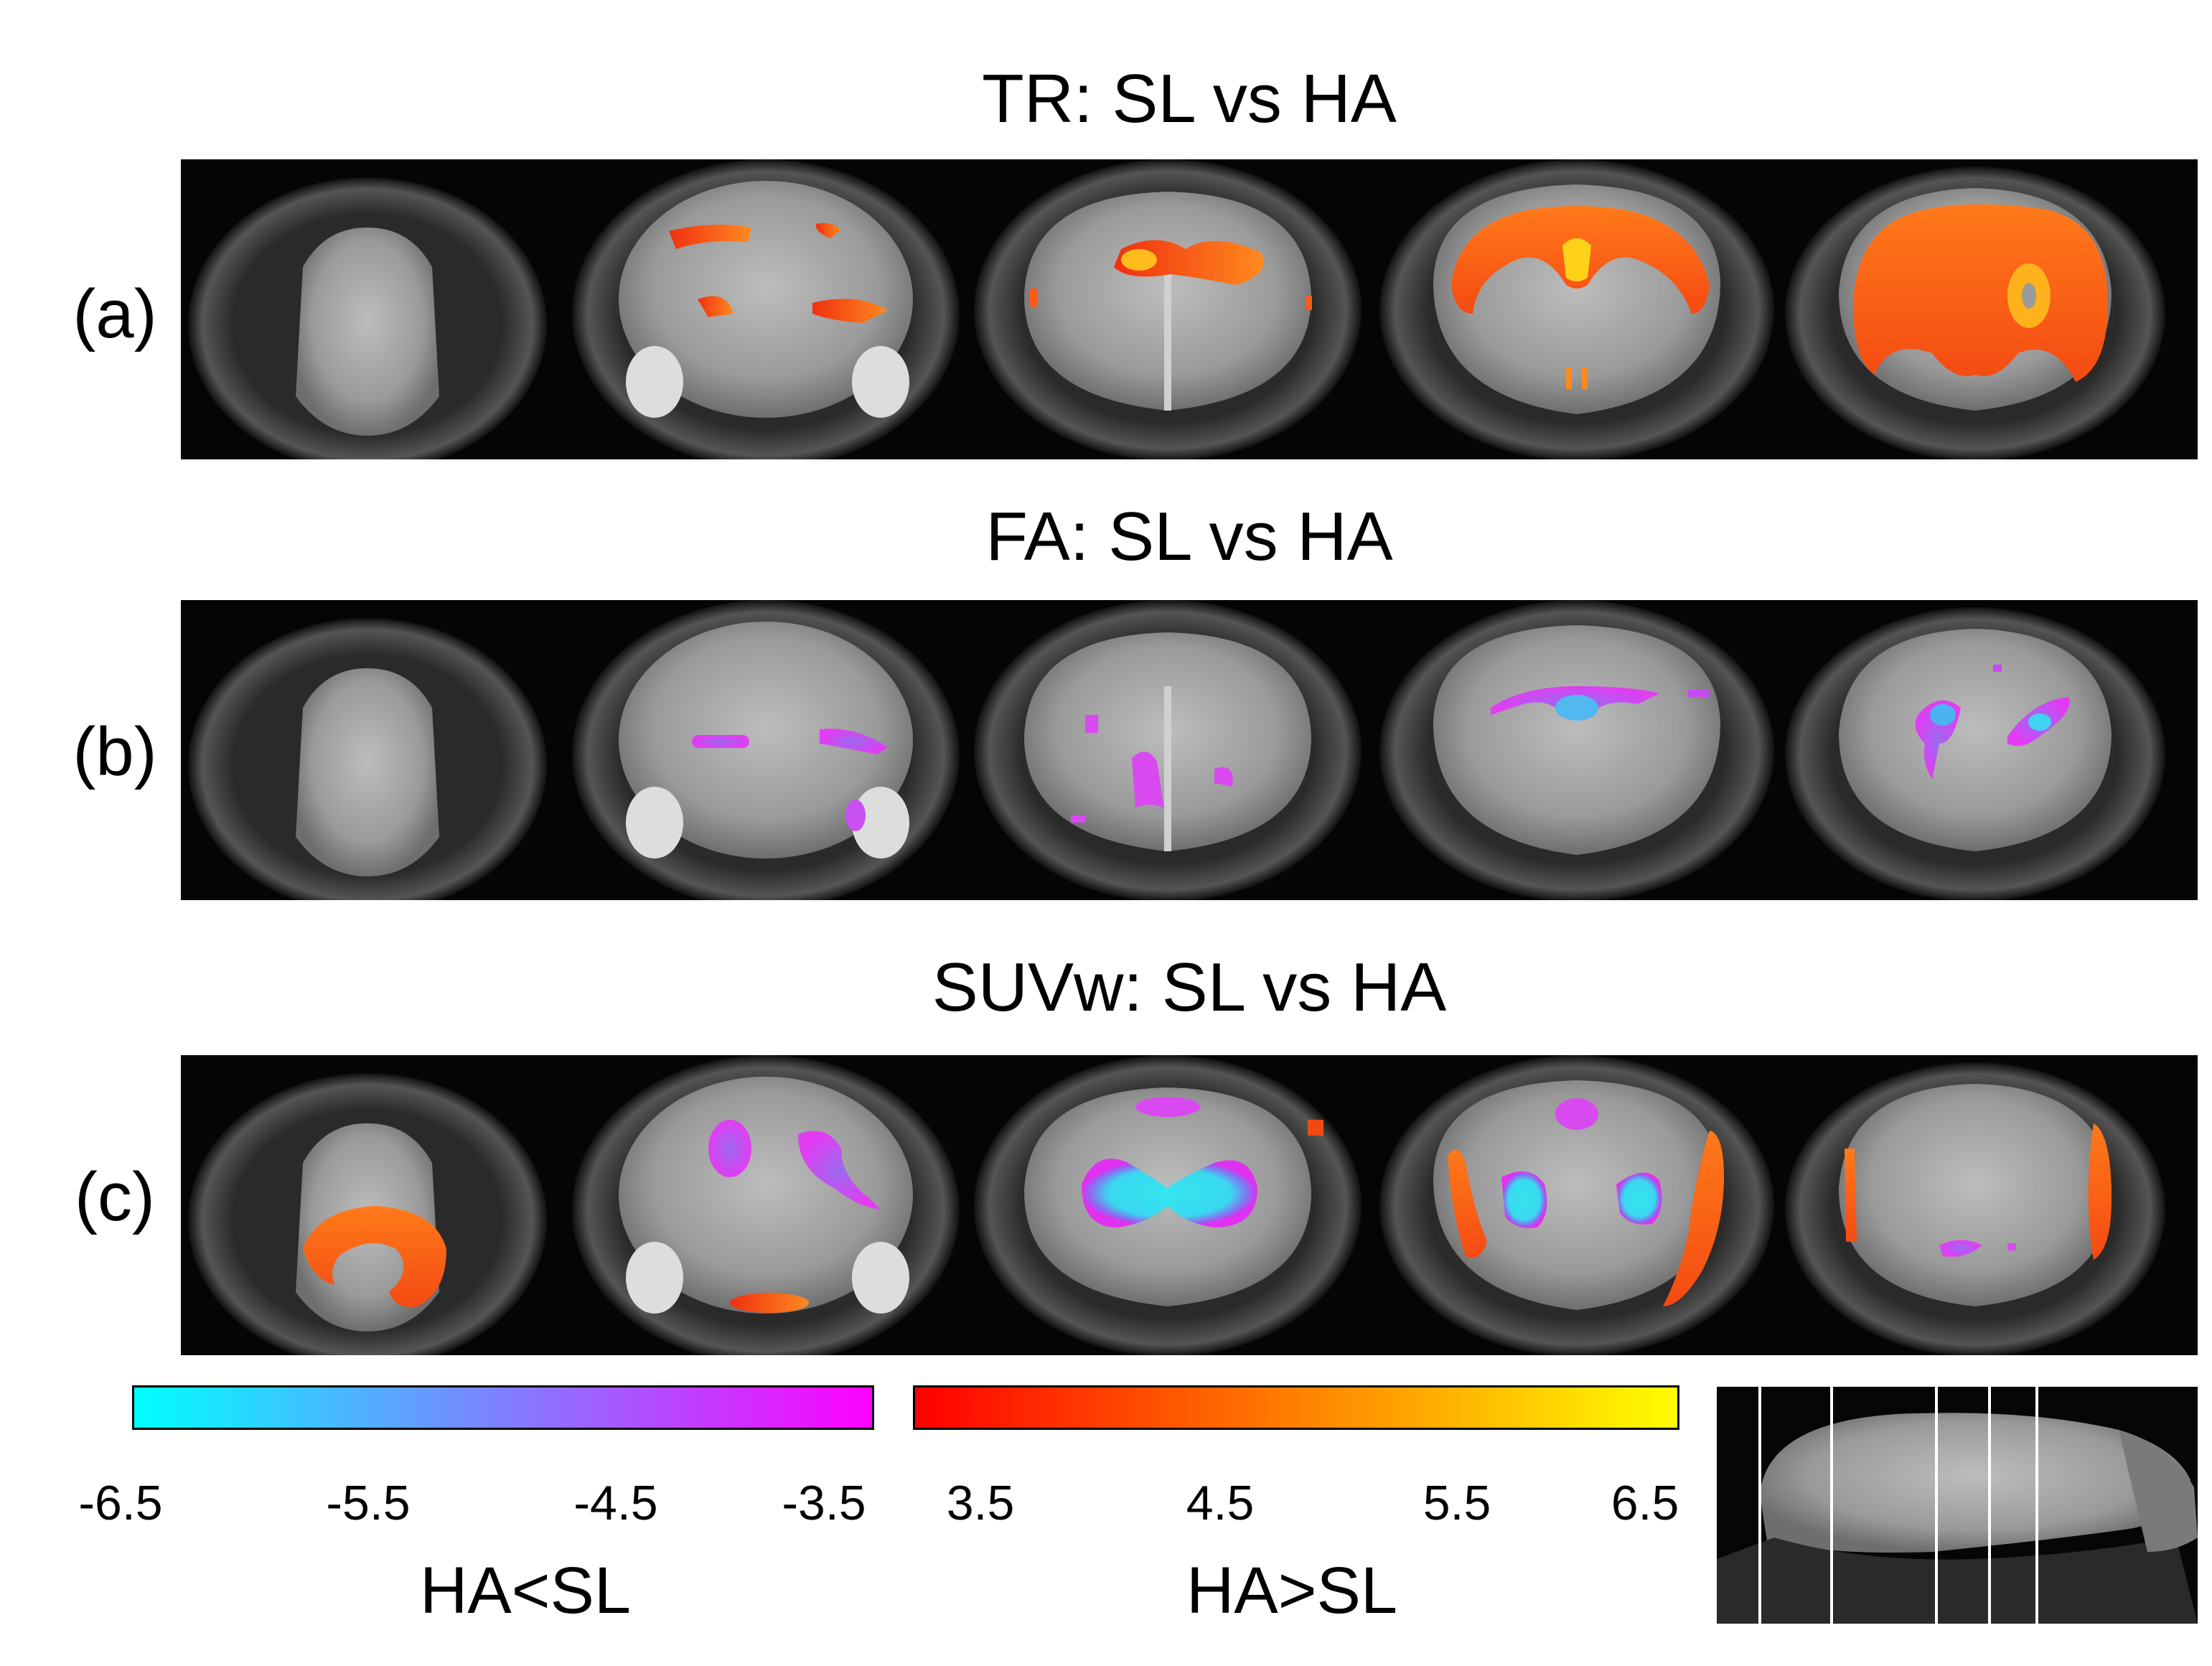 Image resolution: width=2212 pixels, height=1666 pixels. I want to click on panel-a-label: (a), so click(114, 314).